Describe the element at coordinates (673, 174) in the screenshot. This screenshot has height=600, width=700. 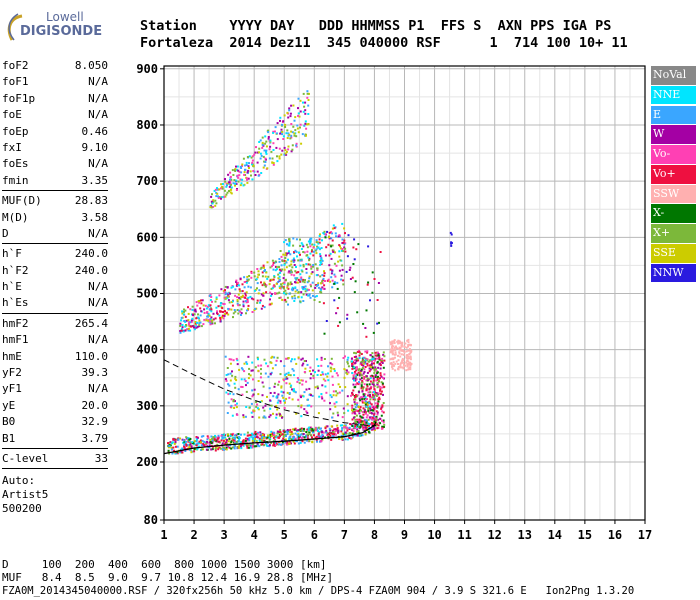
I see `legend-entry: Vo+` at that location.